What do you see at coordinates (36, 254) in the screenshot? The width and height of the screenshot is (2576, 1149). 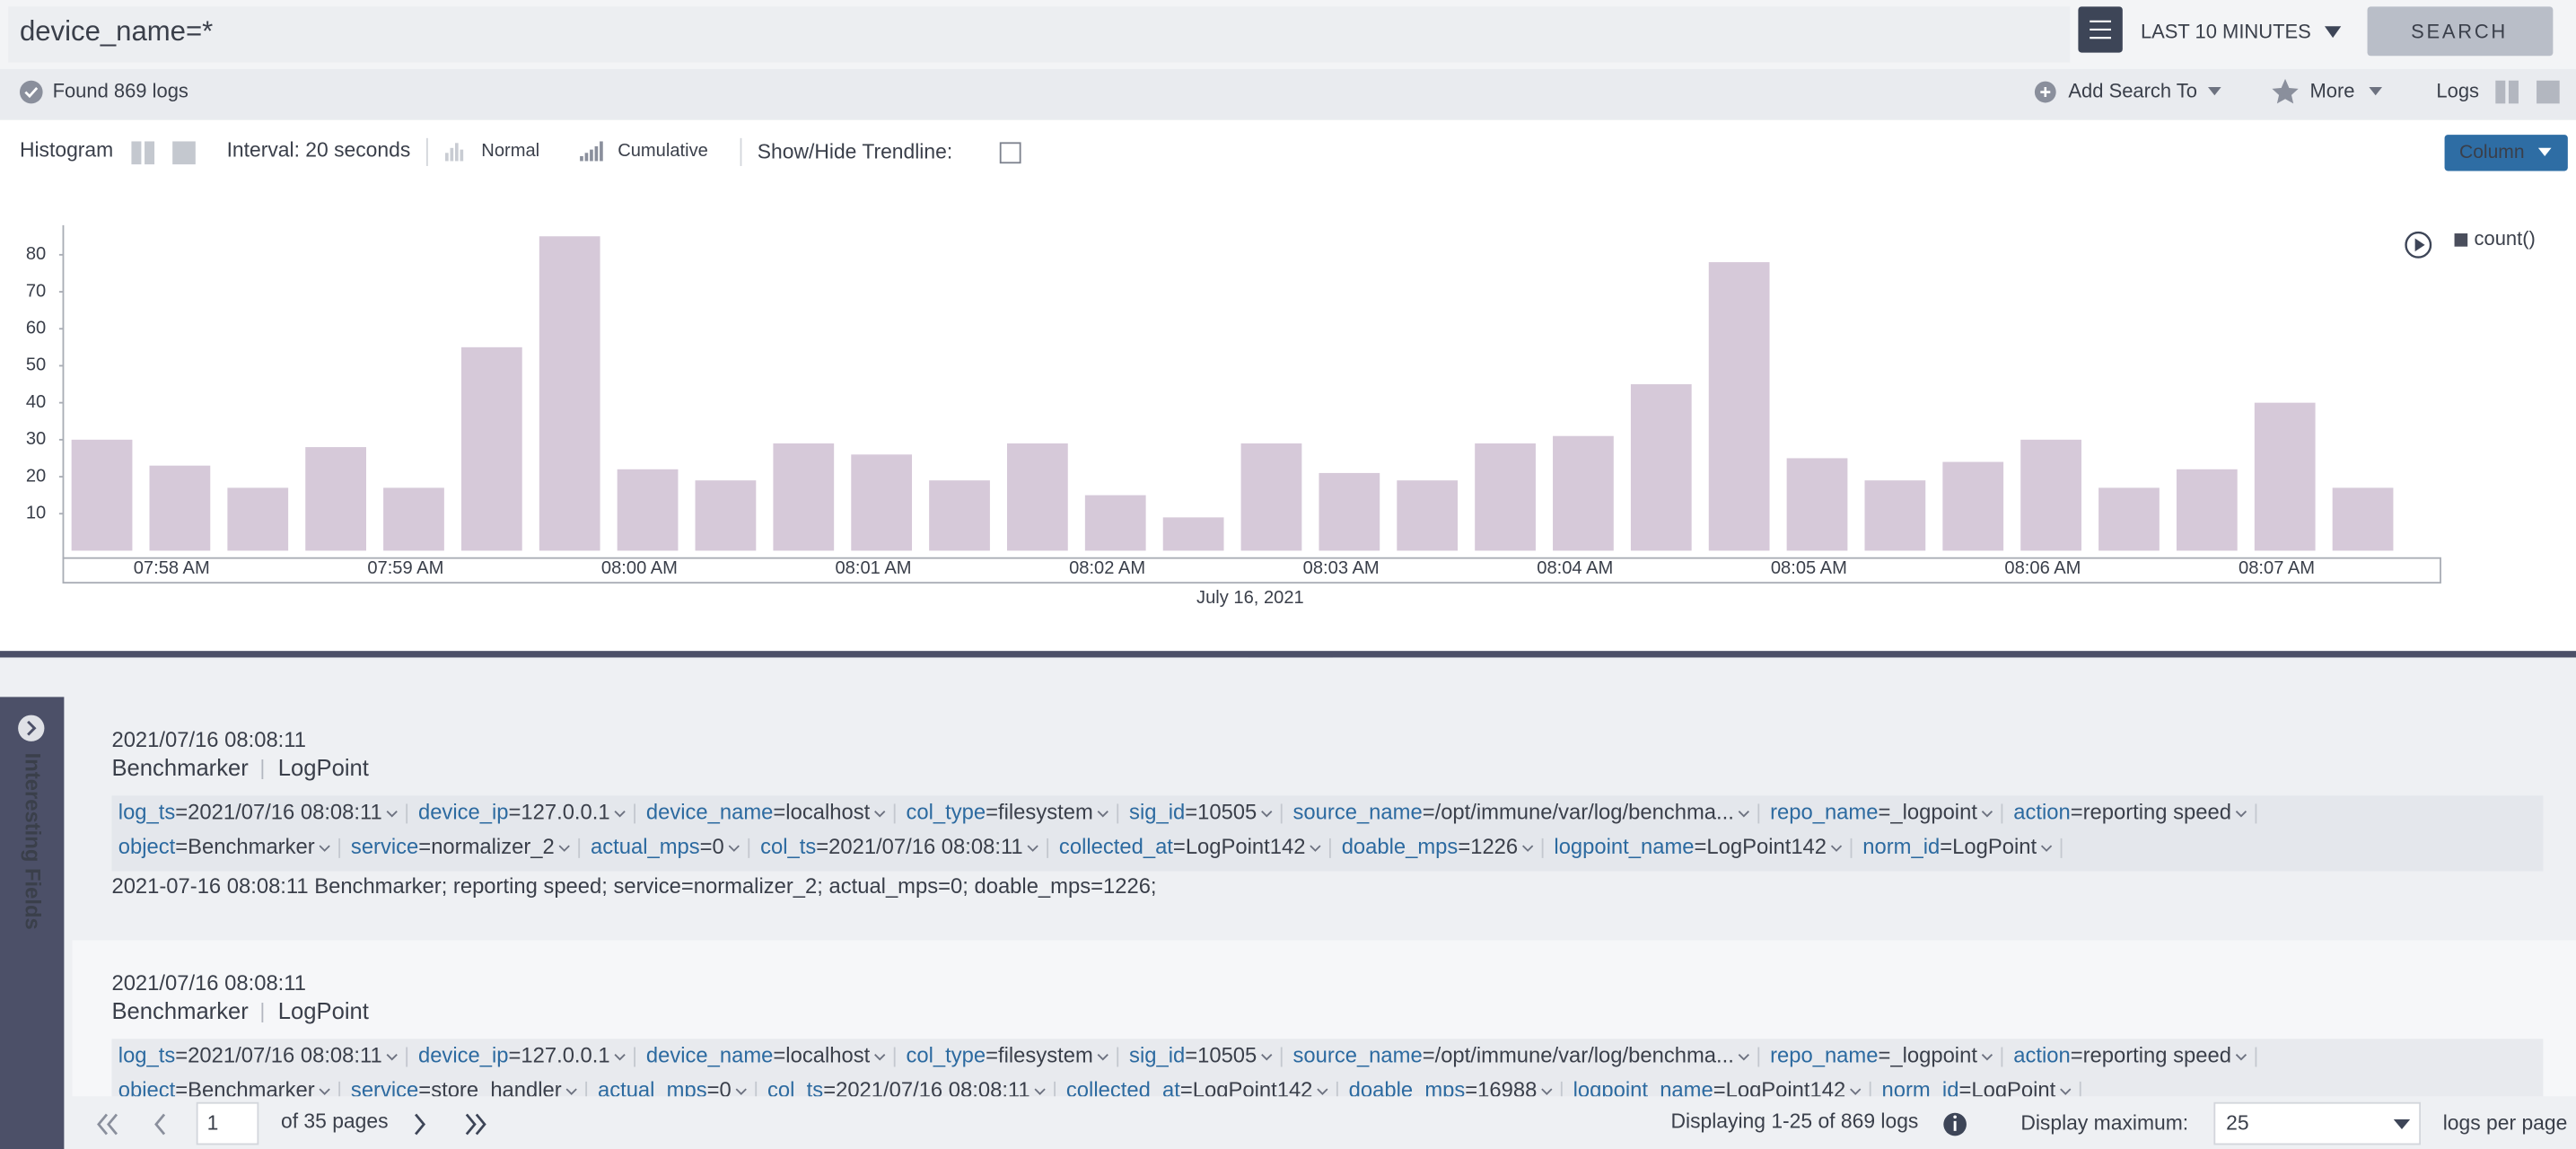 I see `y-tick-label: 80` at bounding box center [36, 254].